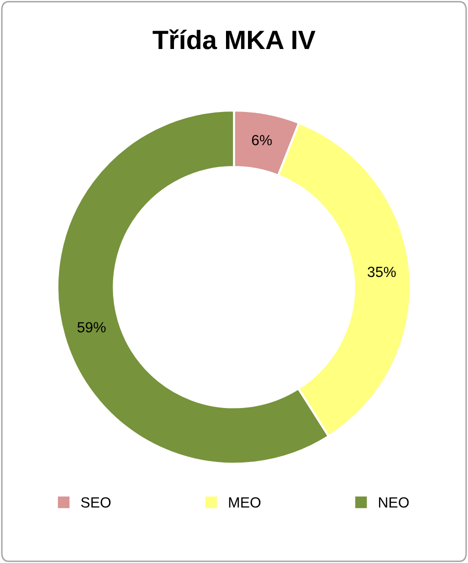 The width and height of the screenshot is (468, 563). Describe the element at coordinates (234, 39) in the screenshot. I see `chart-title: Třída MKA IV` at that location.